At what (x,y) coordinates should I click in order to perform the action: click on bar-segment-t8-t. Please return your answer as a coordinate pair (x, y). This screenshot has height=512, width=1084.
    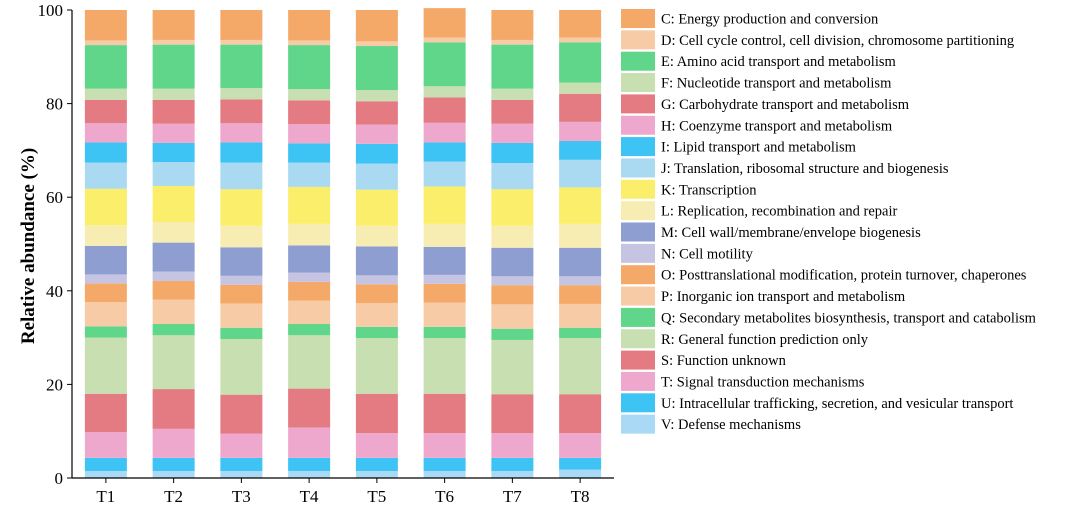
    Looking at the image, I should click on (580, 445).